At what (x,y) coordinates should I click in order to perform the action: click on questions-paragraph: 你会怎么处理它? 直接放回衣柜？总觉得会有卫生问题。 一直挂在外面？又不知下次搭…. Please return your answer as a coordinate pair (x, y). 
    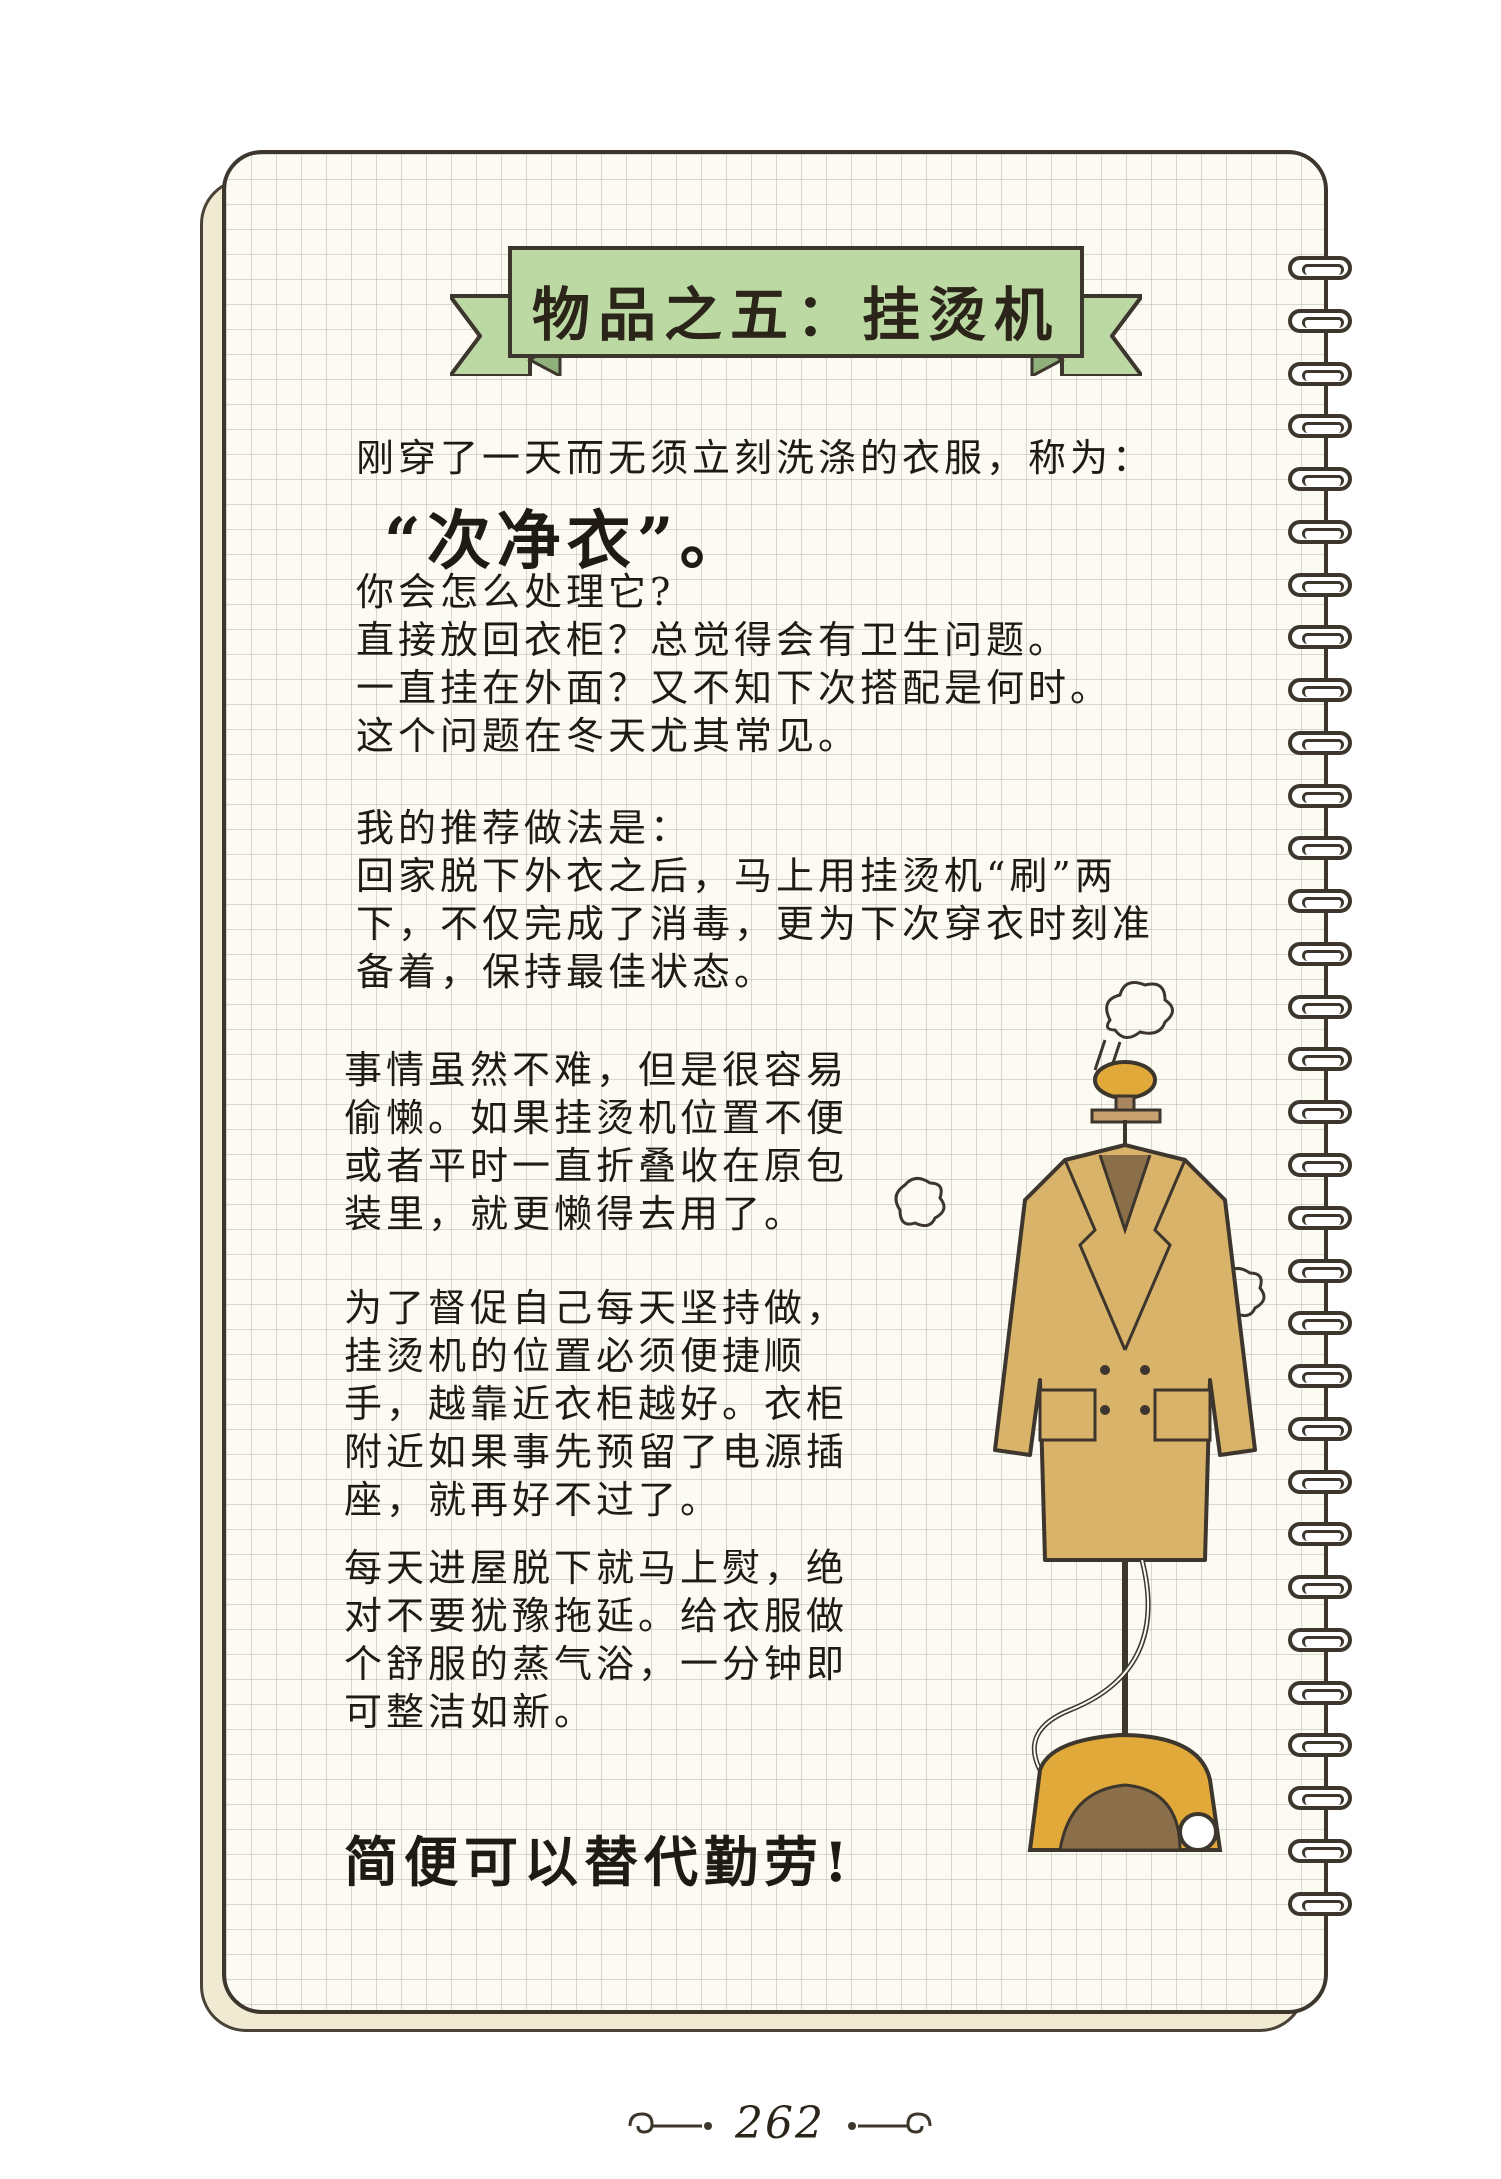
    Looking at the image, I should click on (734, 664).